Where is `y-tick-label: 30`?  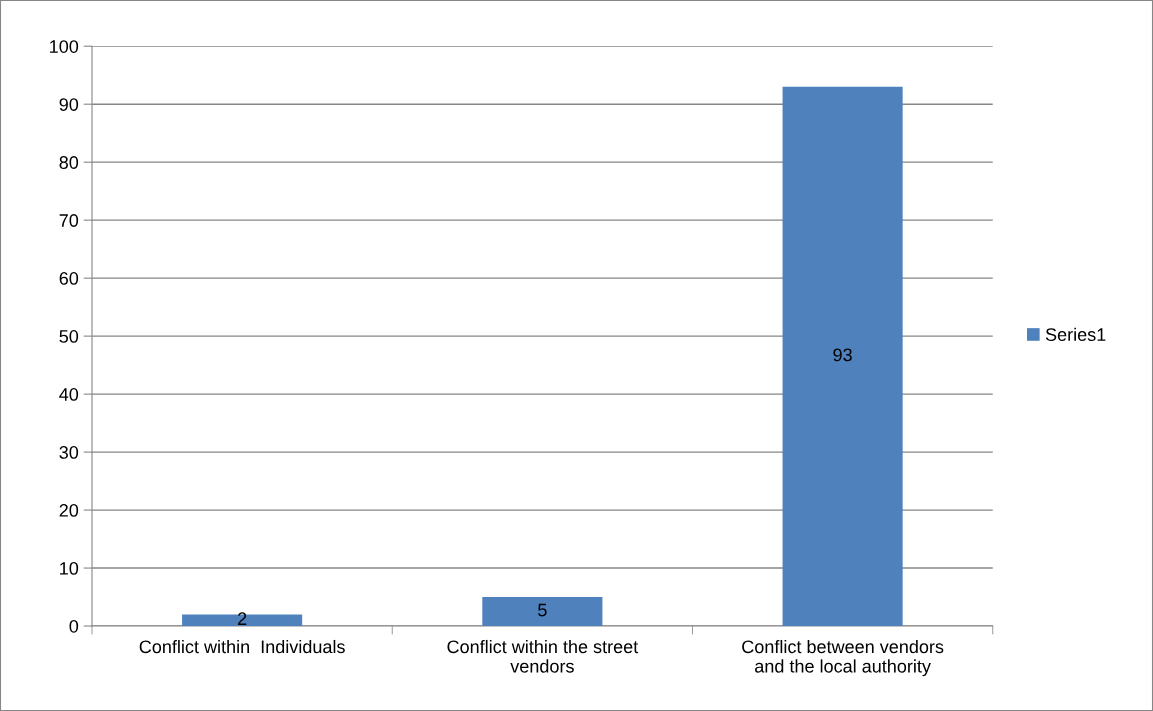
y-tick-label: 30 is located at coordinates (69, 452).